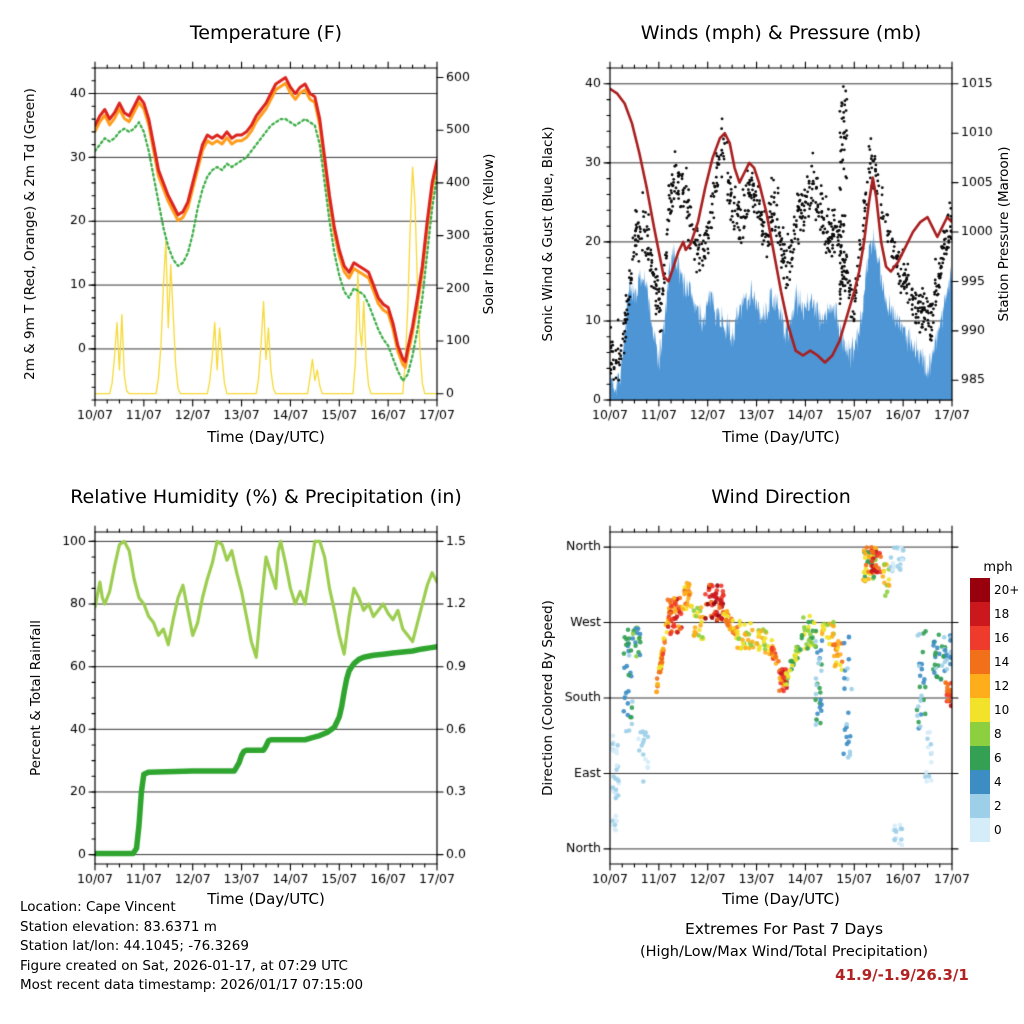 Image resolution: width=1024 pixels, height=1024 pixels. What do you see at coordinates (784, 929) in the screenshot?
I see `extremes-heading: Extremes For Past 7 Days` at bounding box center [784, 929].